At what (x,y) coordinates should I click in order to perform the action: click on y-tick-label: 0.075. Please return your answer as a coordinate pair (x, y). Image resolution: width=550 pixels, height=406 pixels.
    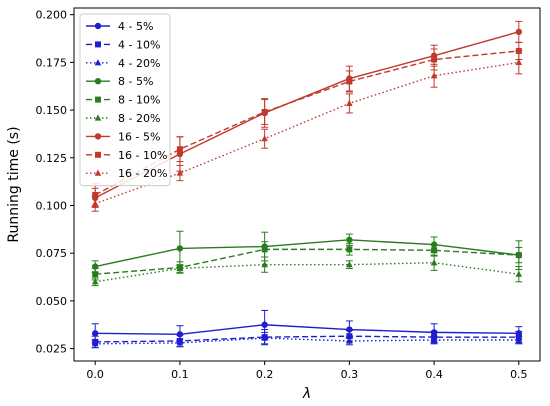
    Looking at the image, I should click on (52, 253).